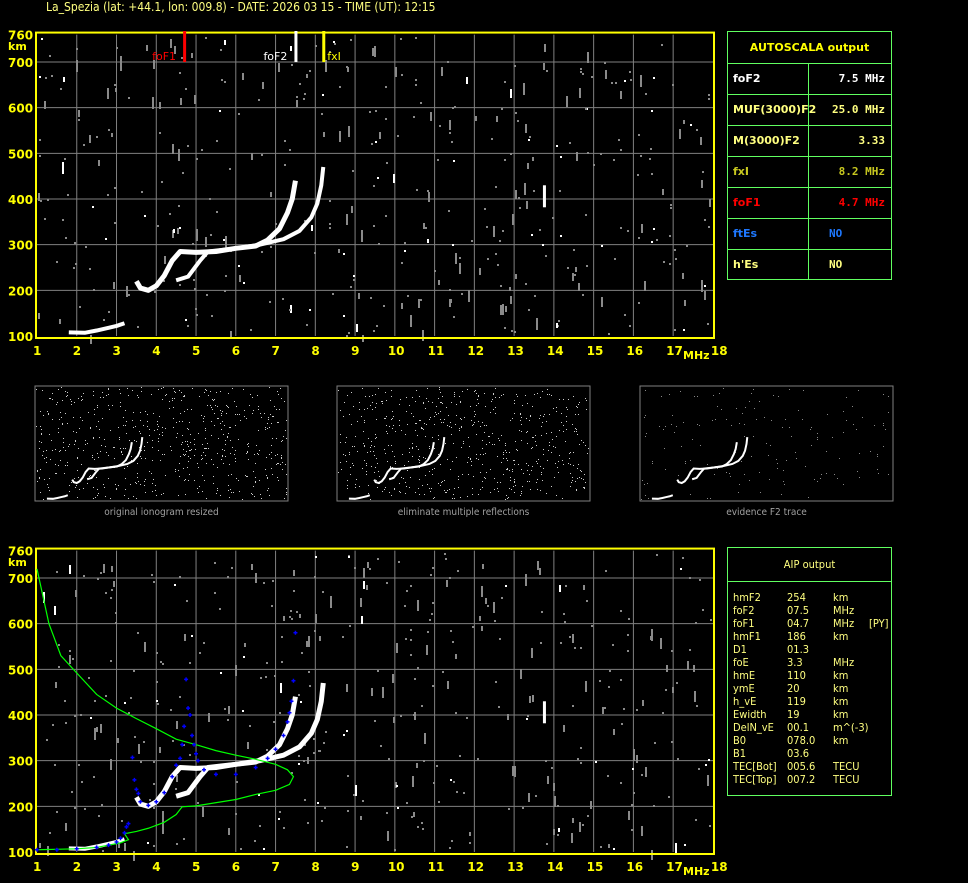 This screenshot has height=883, width=968. Describe the element at coordinates (836, 233) in the screenshot. I see `autoscala-value: NO` at that location.